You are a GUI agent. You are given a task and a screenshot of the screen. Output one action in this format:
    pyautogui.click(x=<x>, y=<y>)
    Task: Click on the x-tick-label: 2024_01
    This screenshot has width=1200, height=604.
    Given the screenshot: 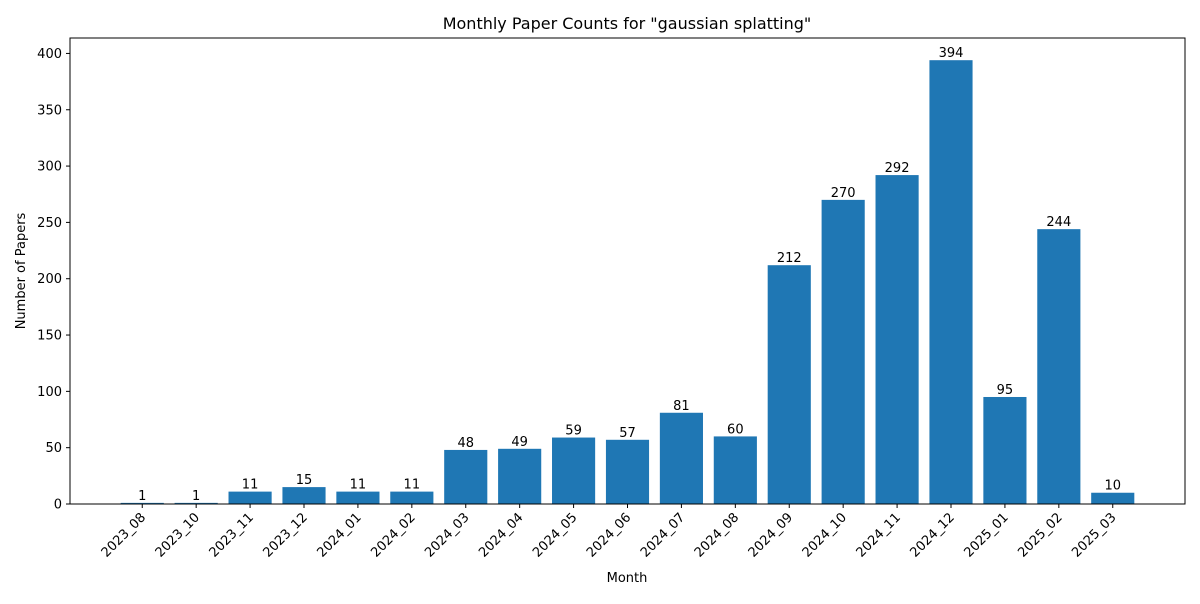 What is the action you would take?
    pyautogui.click(x=339, y=535)
    